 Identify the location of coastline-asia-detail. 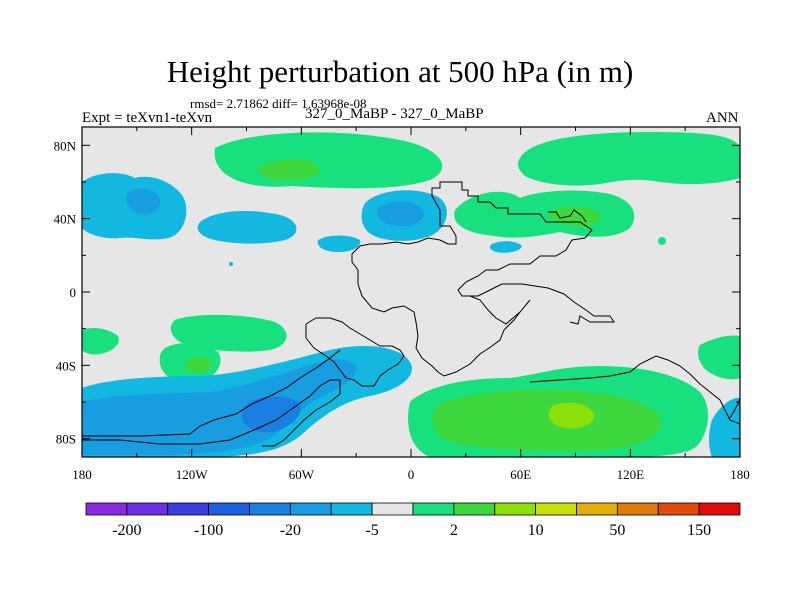
(567, 216).